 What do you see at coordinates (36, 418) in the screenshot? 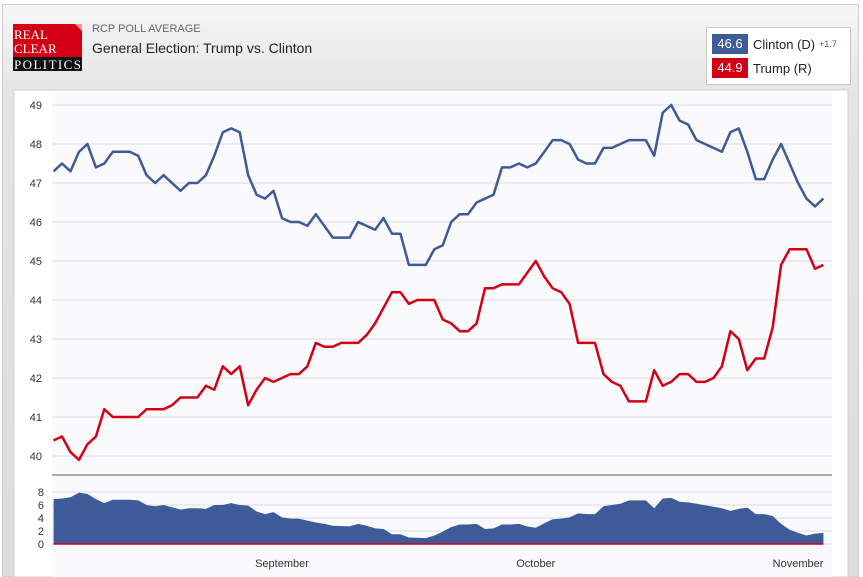
I see `y-tick-label: 41` at bounding box center [36, 418].